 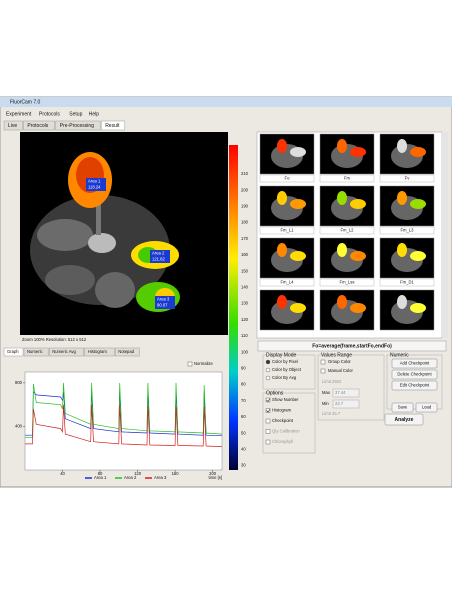 What do you see at coordinates (49, 114) in the screenshot?
I see `menu-item: Protocols` at bounding box center [49, 114].